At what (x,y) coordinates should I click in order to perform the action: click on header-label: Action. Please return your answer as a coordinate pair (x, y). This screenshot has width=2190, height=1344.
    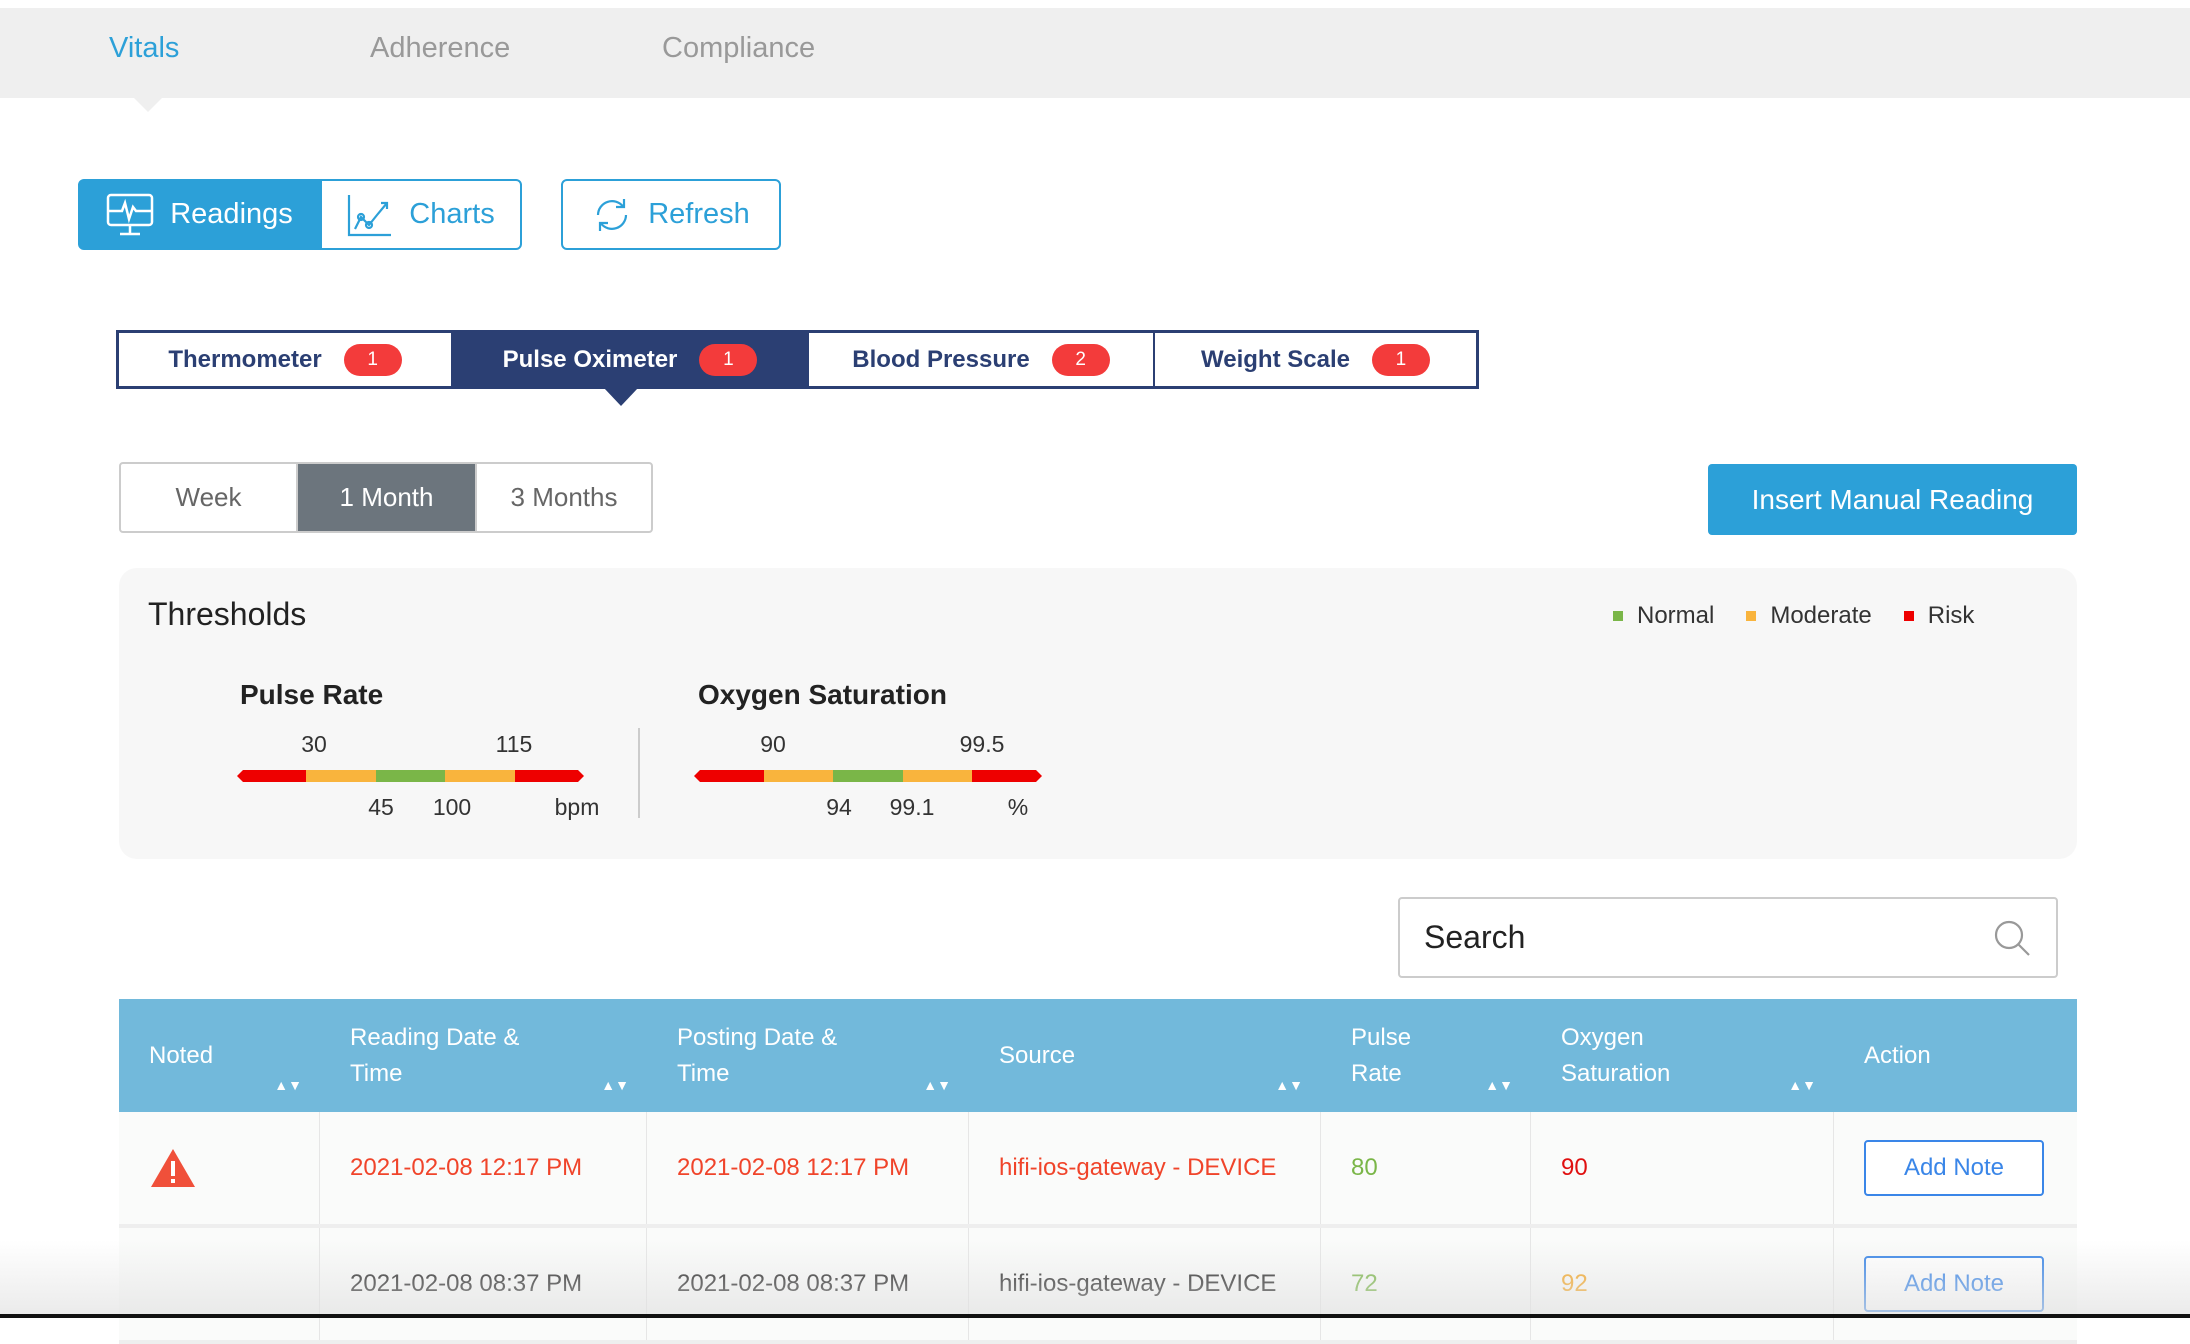
    Looking at the image, I should click on (1897, 1055).